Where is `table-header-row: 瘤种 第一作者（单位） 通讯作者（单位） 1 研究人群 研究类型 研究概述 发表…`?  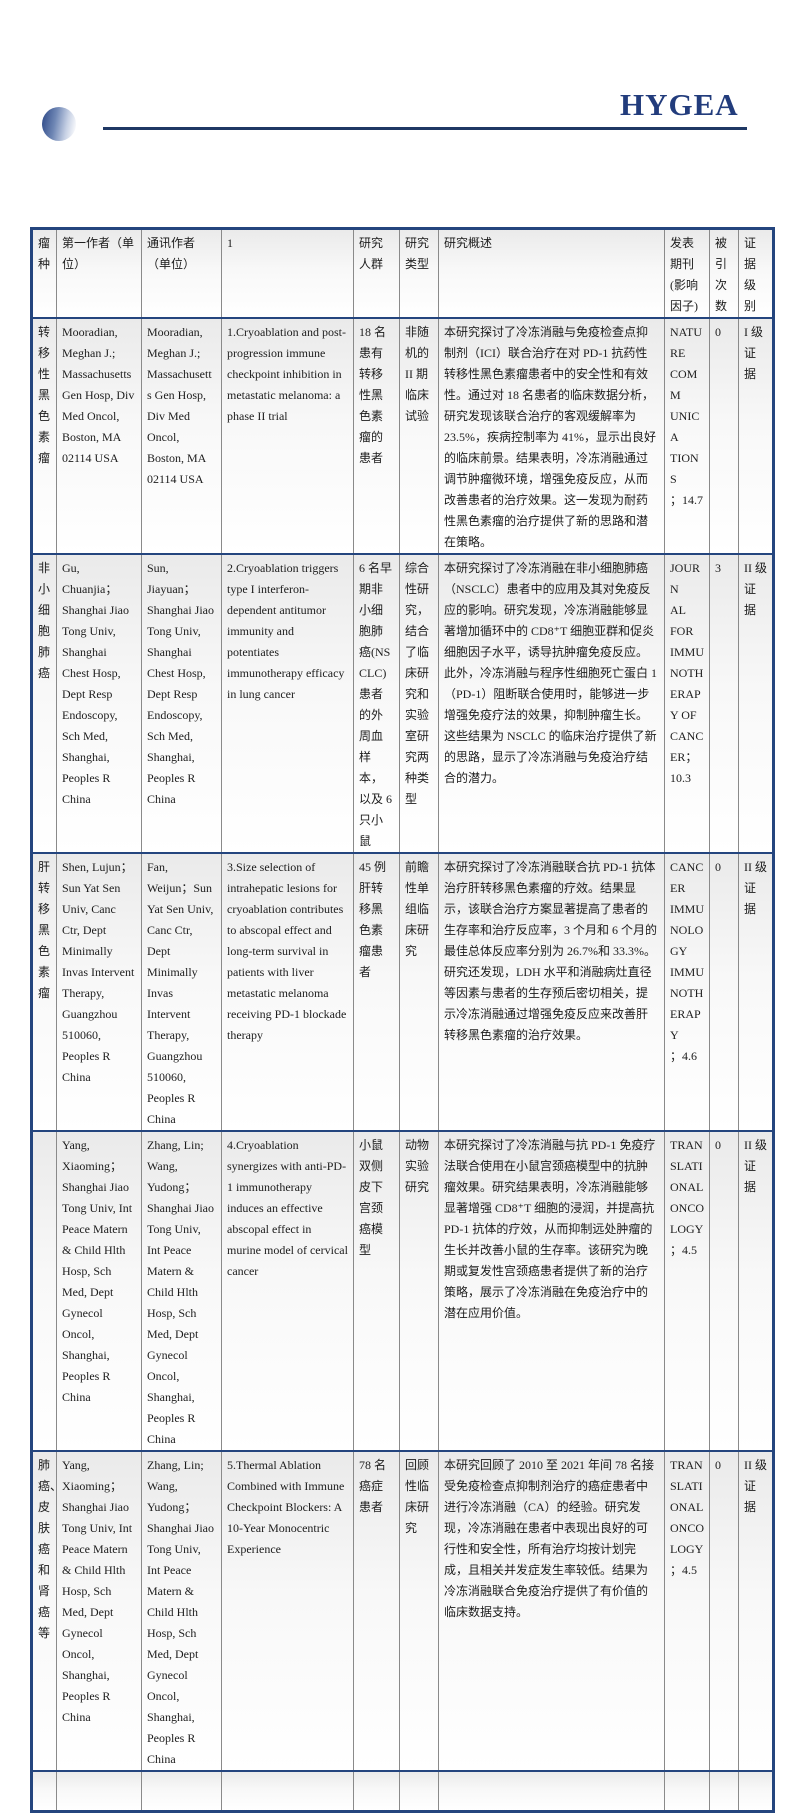 table-header-row: 瘤种 第一作者（单位） 通讯作者（单位） 1 研究人群 研究类型 研究概述 发表… is located at coordinates (402, 273).